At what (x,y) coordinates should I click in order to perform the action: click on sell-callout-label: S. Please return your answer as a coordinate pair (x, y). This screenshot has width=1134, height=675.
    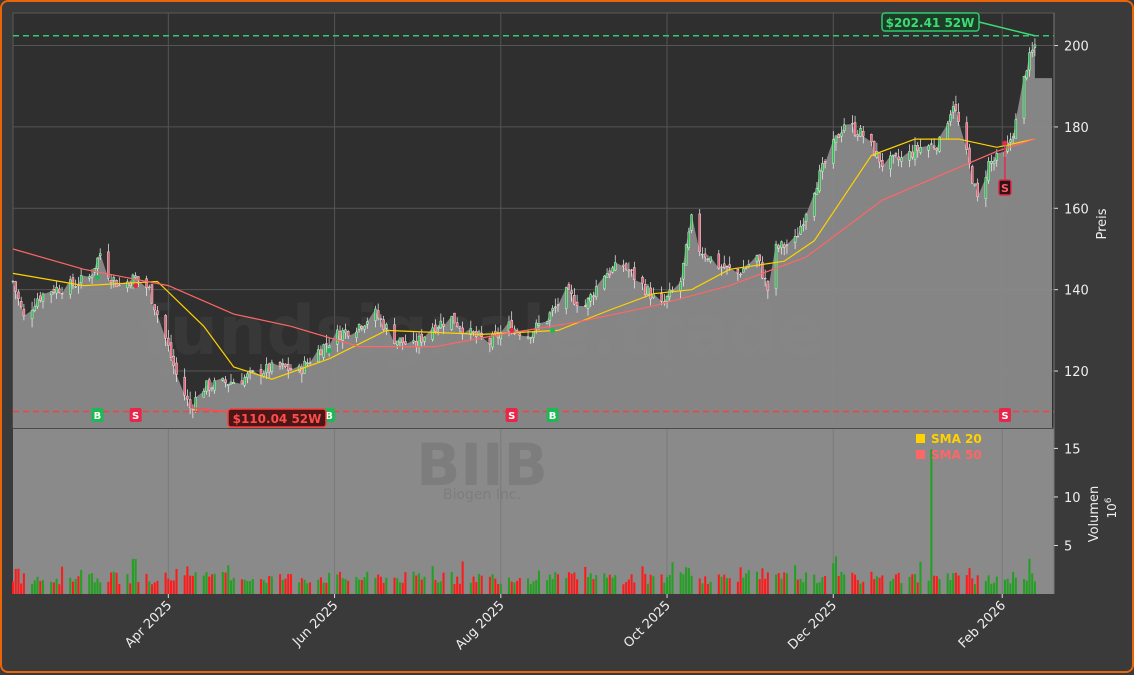
    Looking at the image, I should click on (1005, 188).